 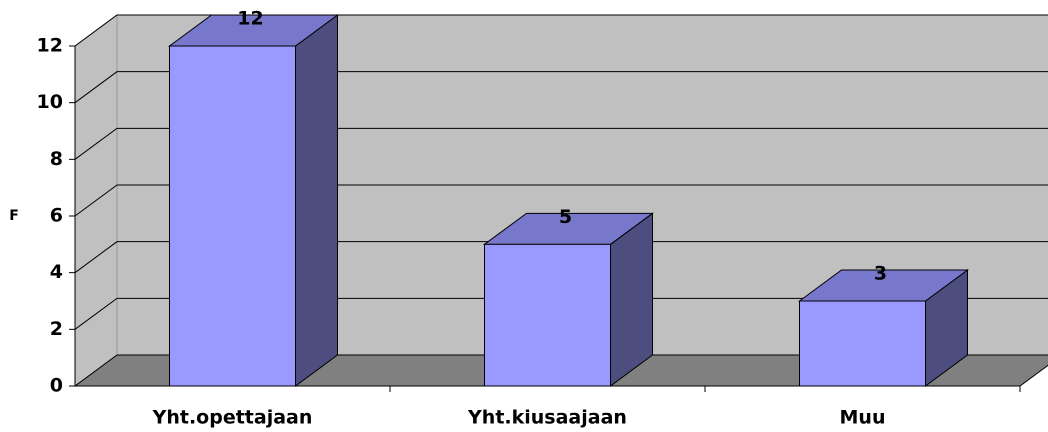 I want to click on x-tick-label: Muu, so click(x=863, y=418).